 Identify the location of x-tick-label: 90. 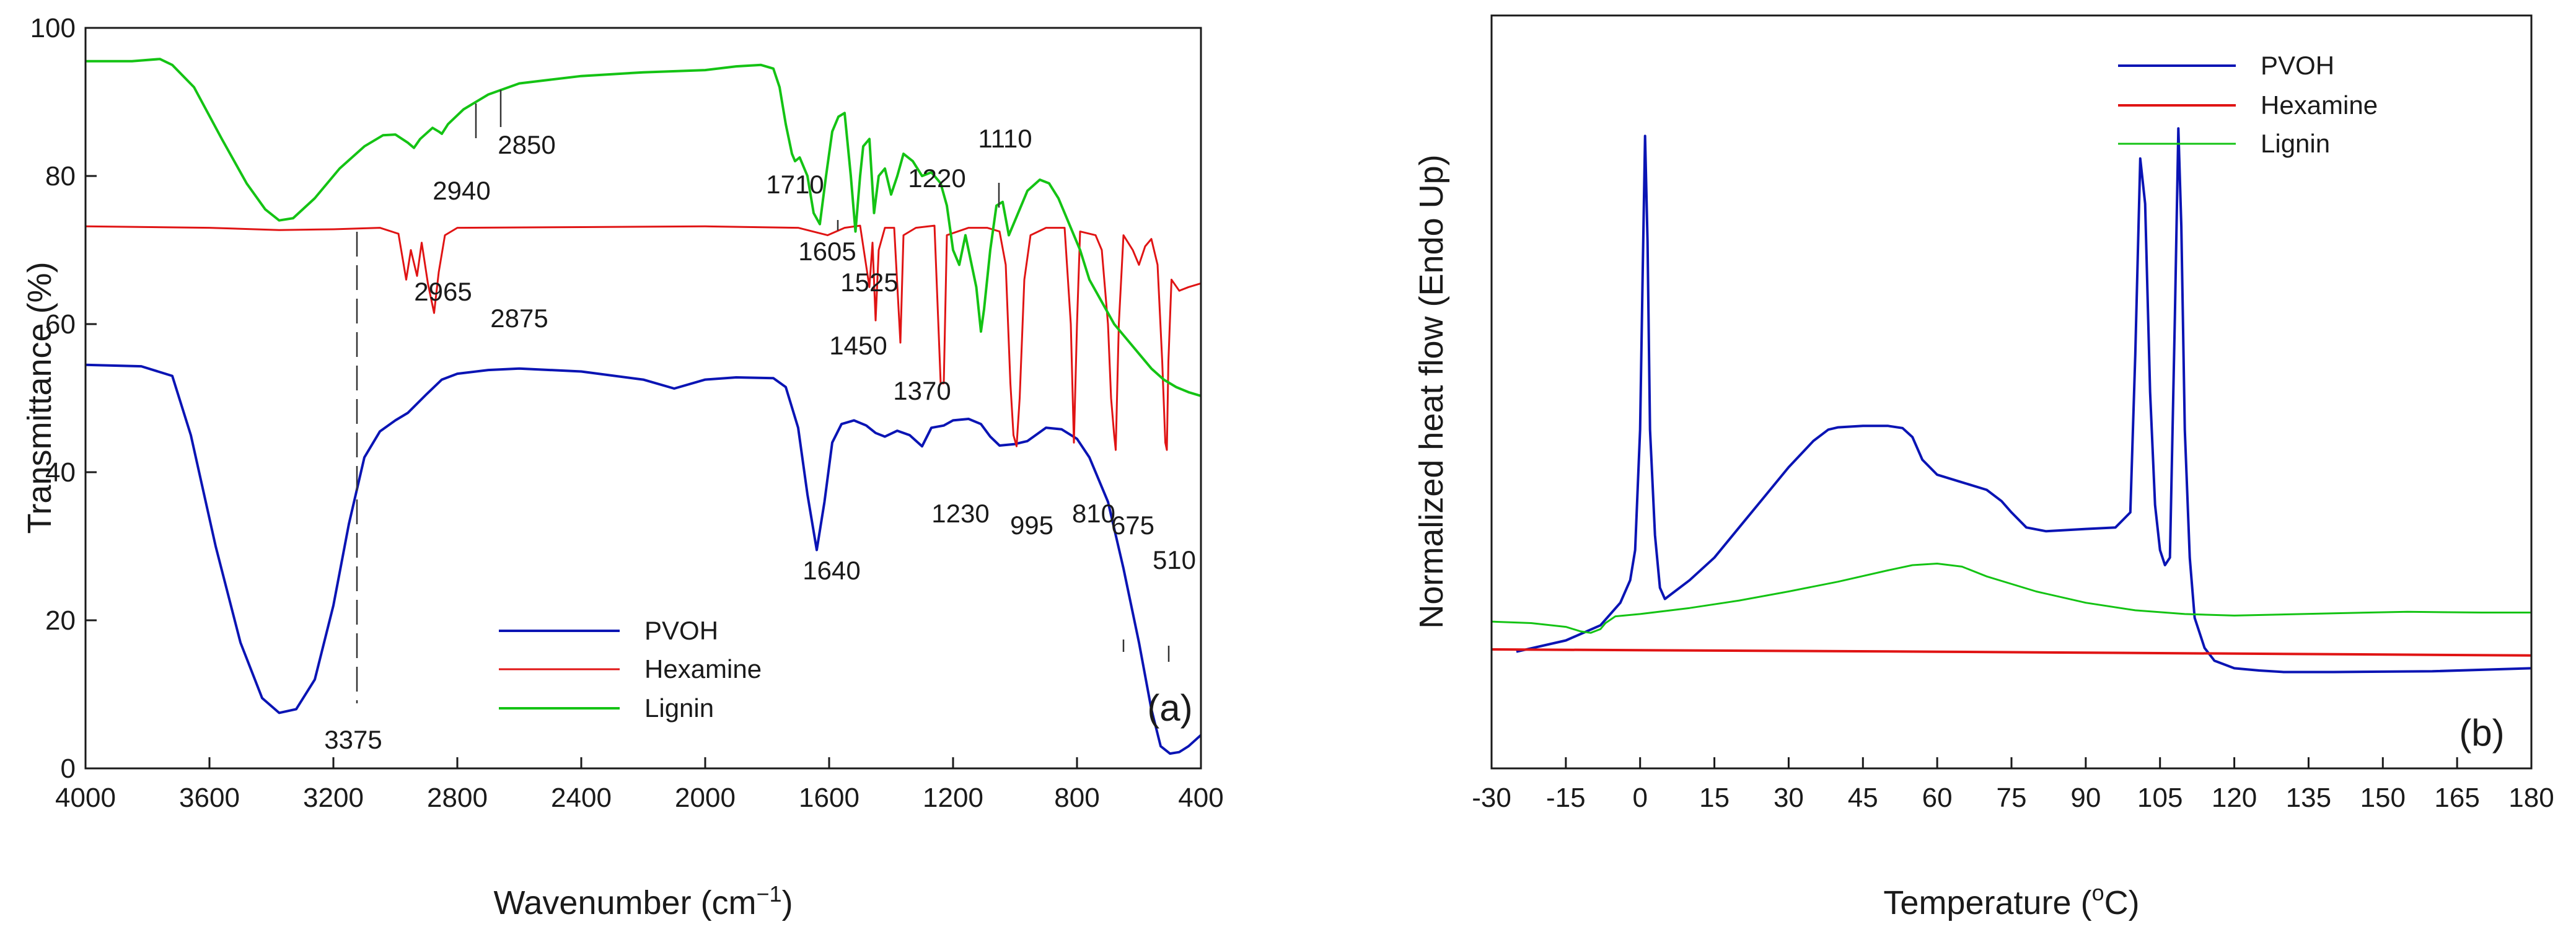
(2085, 798).